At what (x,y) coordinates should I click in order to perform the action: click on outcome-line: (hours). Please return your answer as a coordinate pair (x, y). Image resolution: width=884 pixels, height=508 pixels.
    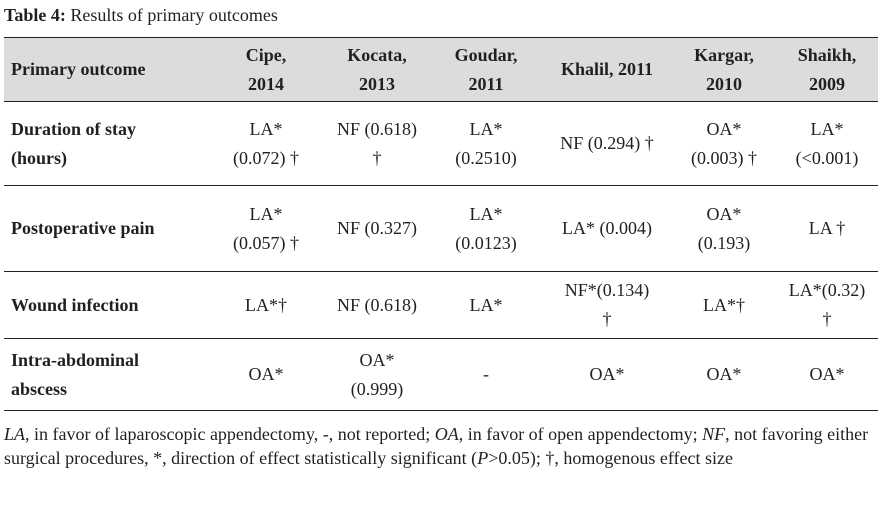
    Looking at the image, I should click on (39, 157).